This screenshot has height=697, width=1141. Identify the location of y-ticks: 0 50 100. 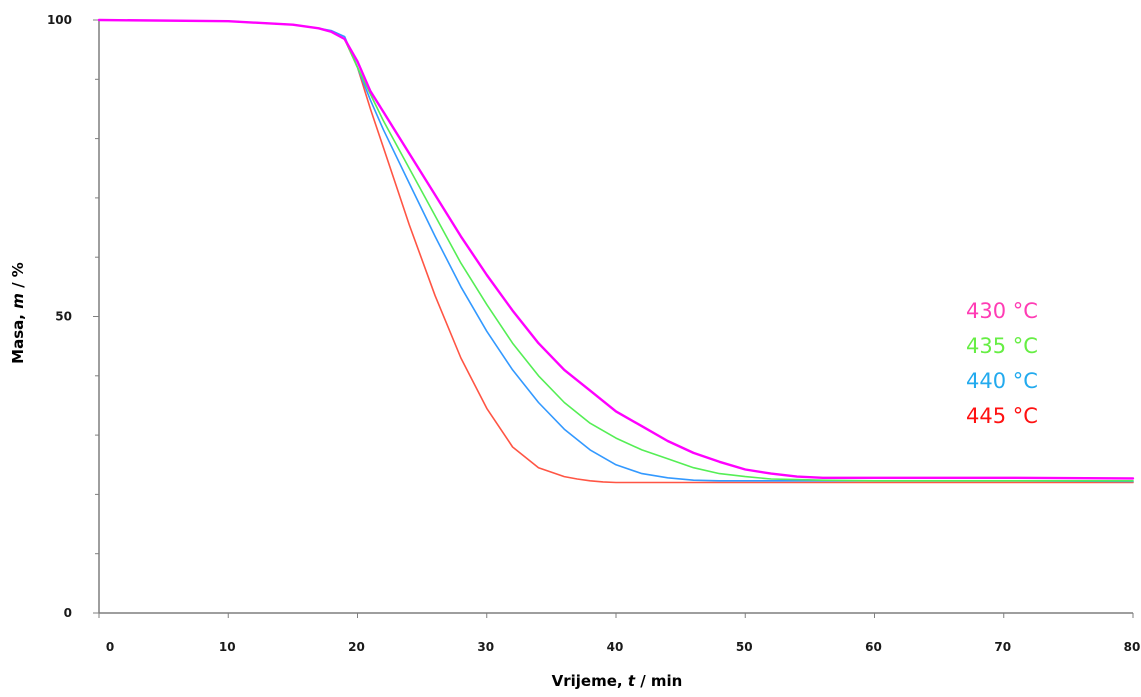
(73, 316).